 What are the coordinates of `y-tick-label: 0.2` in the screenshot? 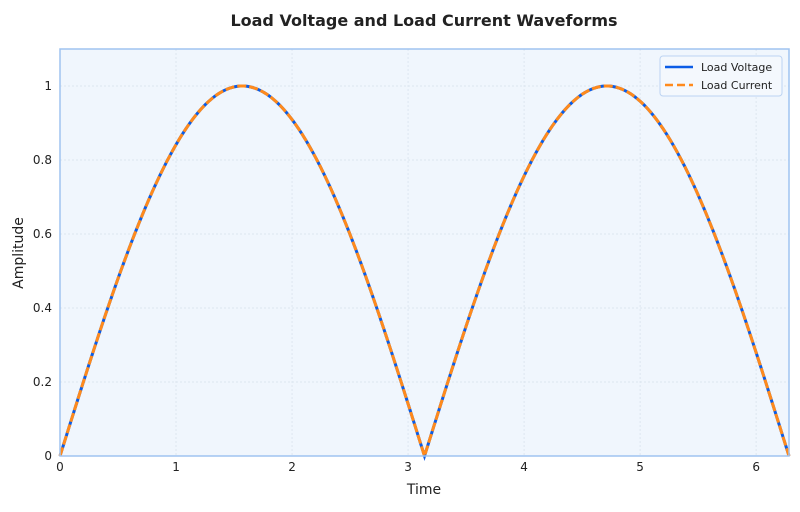 It's located at (42, 382).